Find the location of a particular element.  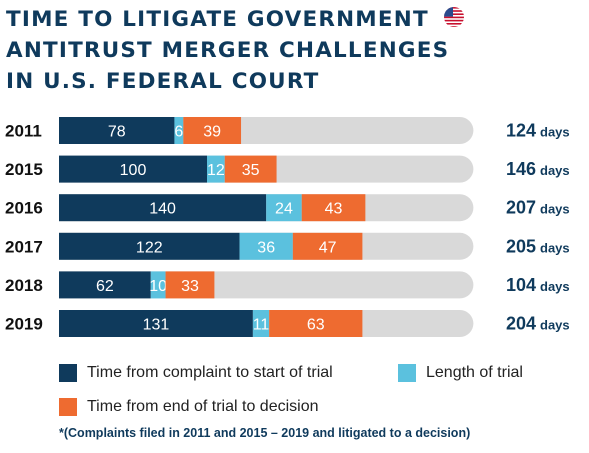

legend-swatch-trial-to-decision is located at coordinates (68, 407).